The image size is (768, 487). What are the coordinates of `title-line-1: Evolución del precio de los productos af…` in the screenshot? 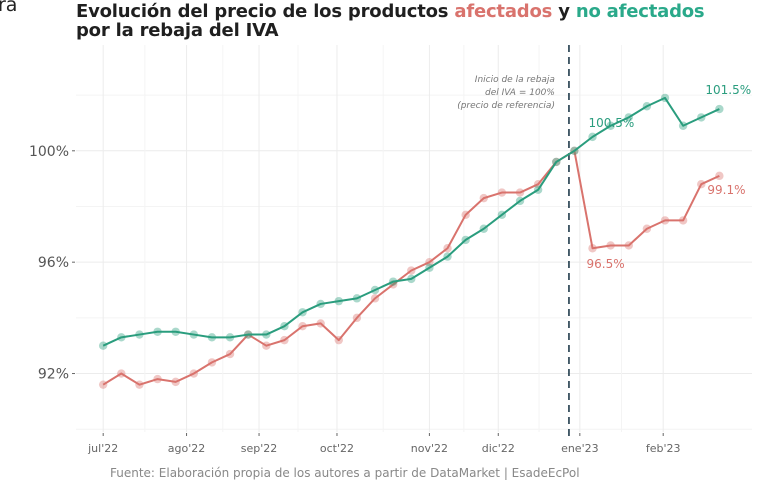 It's located at (390, 11).